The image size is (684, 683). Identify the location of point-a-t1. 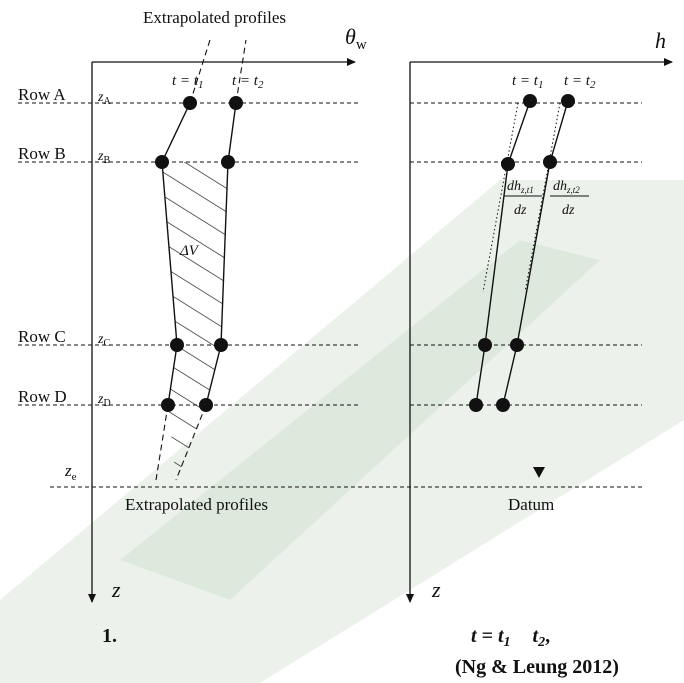
(190, 103).